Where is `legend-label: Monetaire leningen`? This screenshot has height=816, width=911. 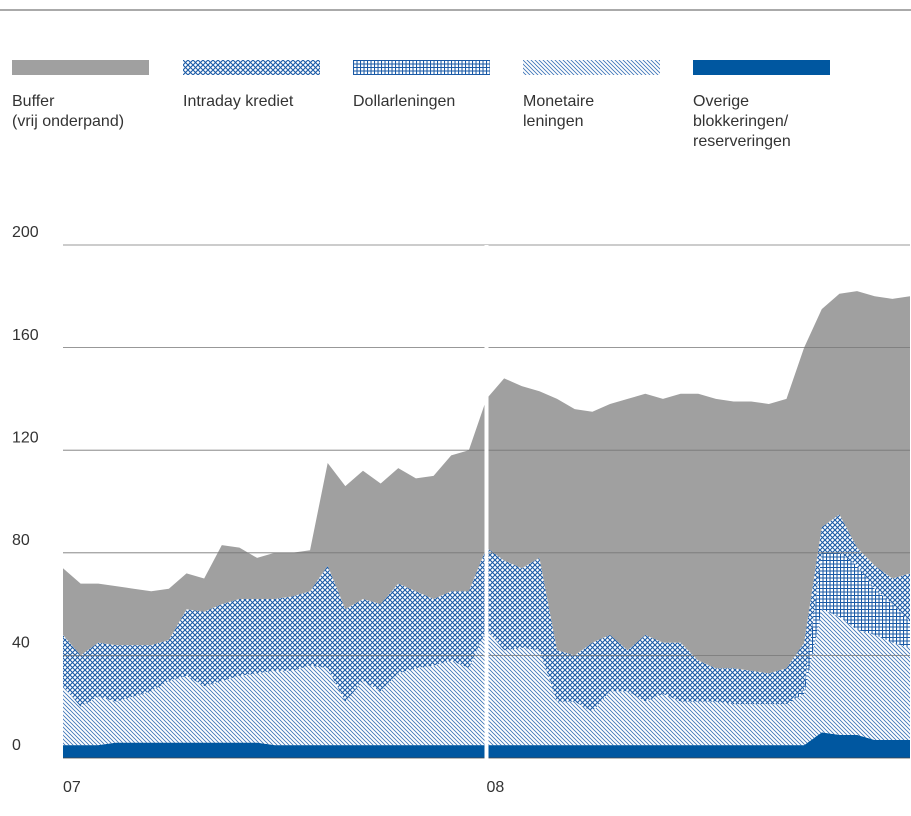
legend-label: Monetaire leningen is located at coordinates (559, 111).